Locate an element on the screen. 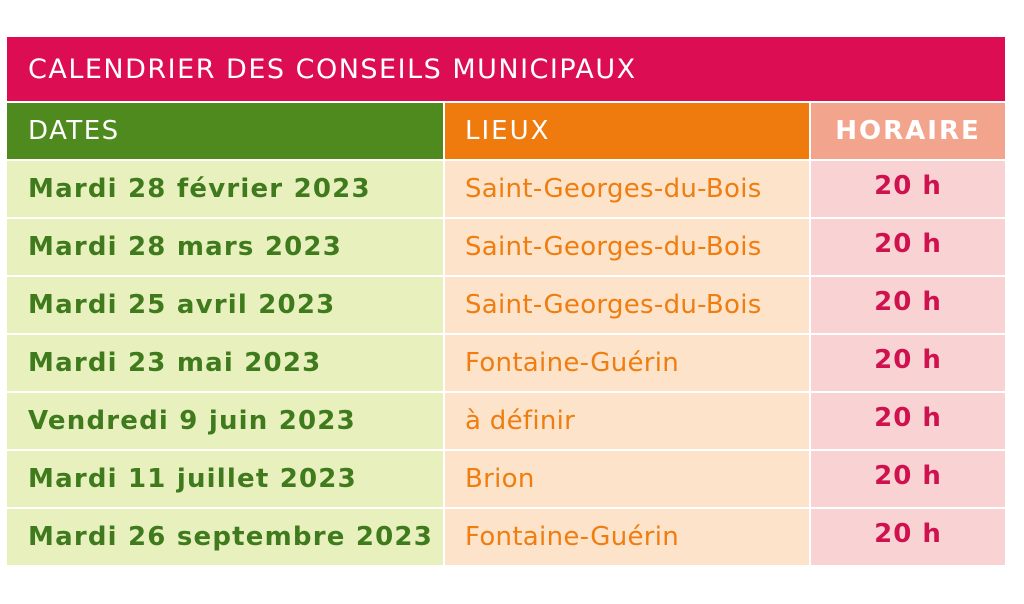  date-cell: Mardi 23 mai 2023 is located at coordinates (225, 363).